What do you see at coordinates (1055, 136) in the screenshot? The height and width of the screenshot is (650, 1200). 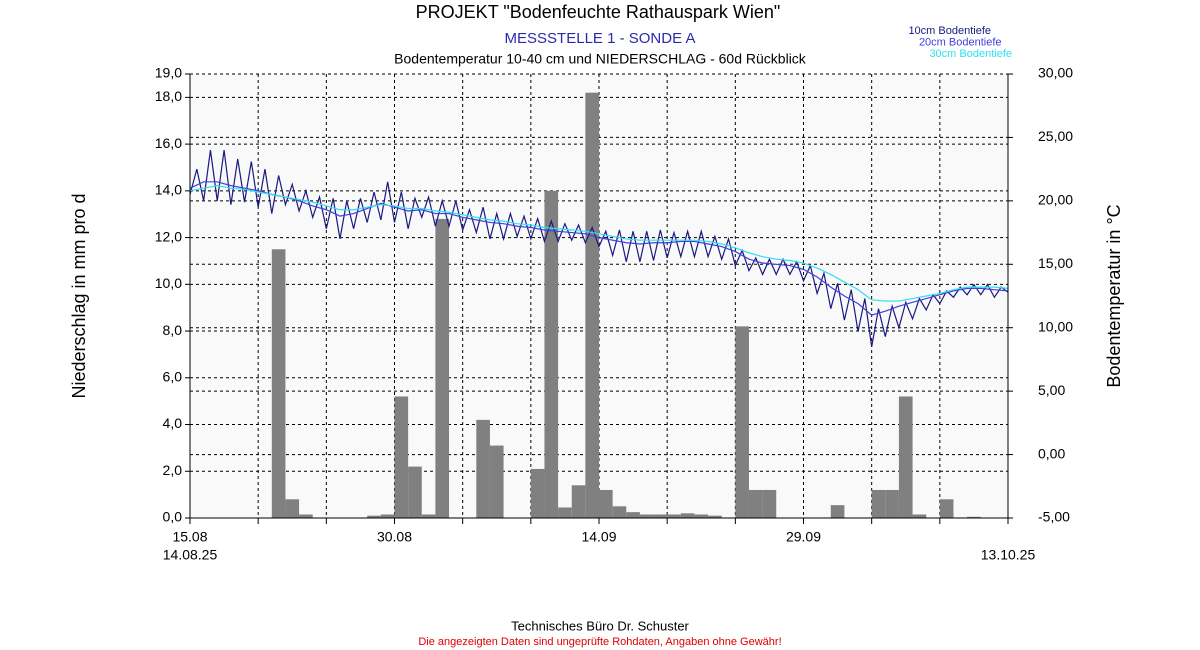 I see `y2-tick-label: 25,00` at bounding box center [1055, 136].